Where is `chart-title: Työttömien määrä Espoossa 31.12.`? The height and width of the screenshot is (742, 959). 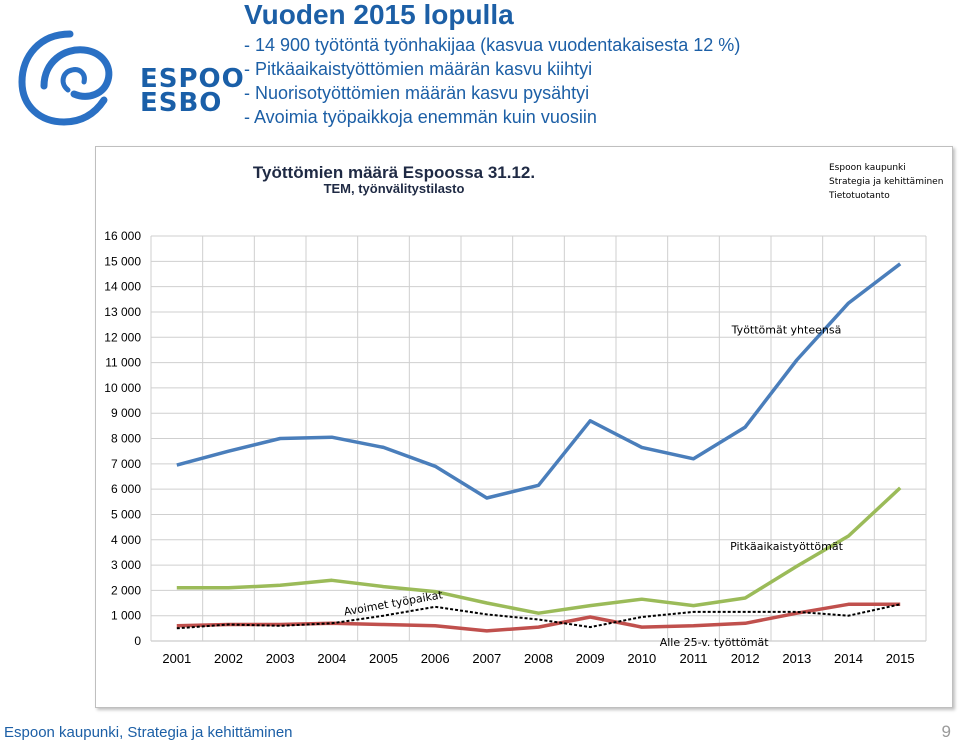 chart-title: Työttömien määrä Espoossa 31.12. is located at coordinates (394, 172).